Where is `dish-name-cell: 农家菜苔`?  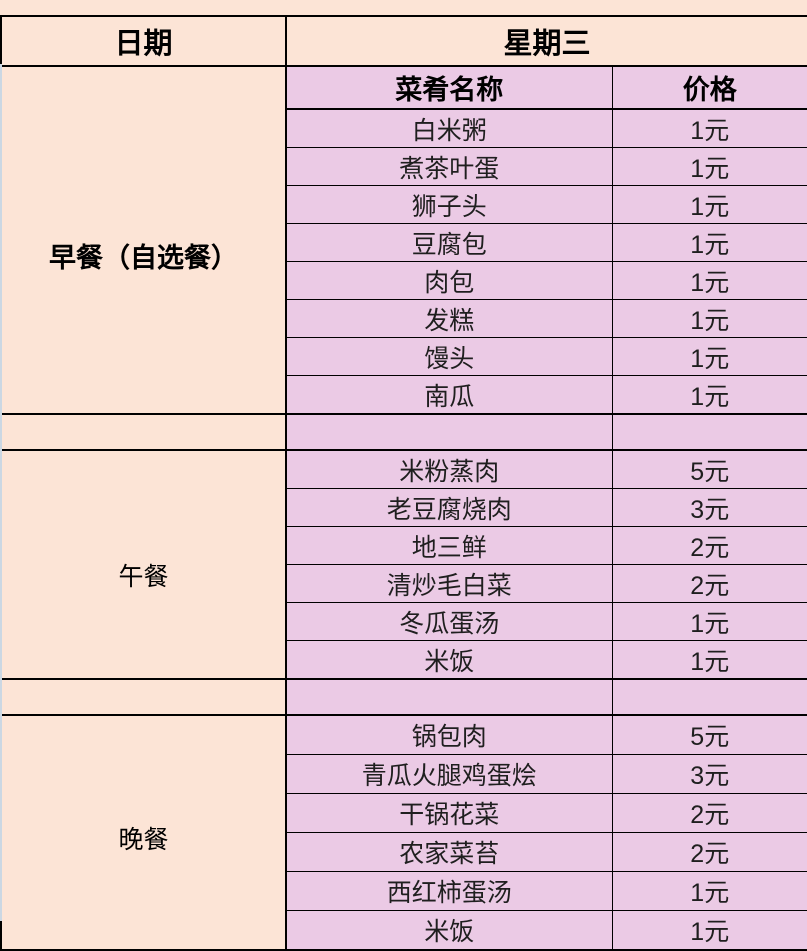
dish-name-cell: 农家菜苔 is located at coordinates (449, 852).